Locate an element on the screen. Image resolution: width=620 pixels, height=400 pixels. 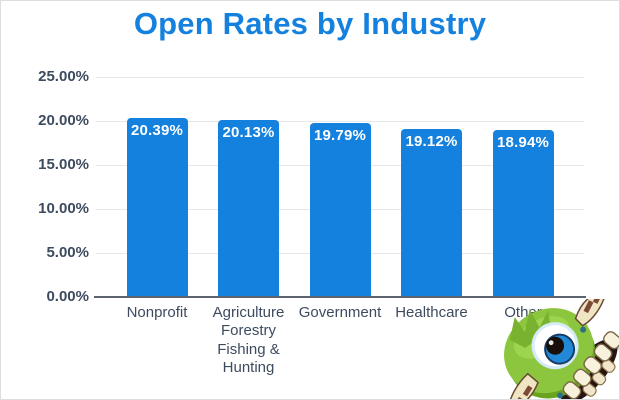
x-axis-category-label: Government is located at coordinates (340, 312).